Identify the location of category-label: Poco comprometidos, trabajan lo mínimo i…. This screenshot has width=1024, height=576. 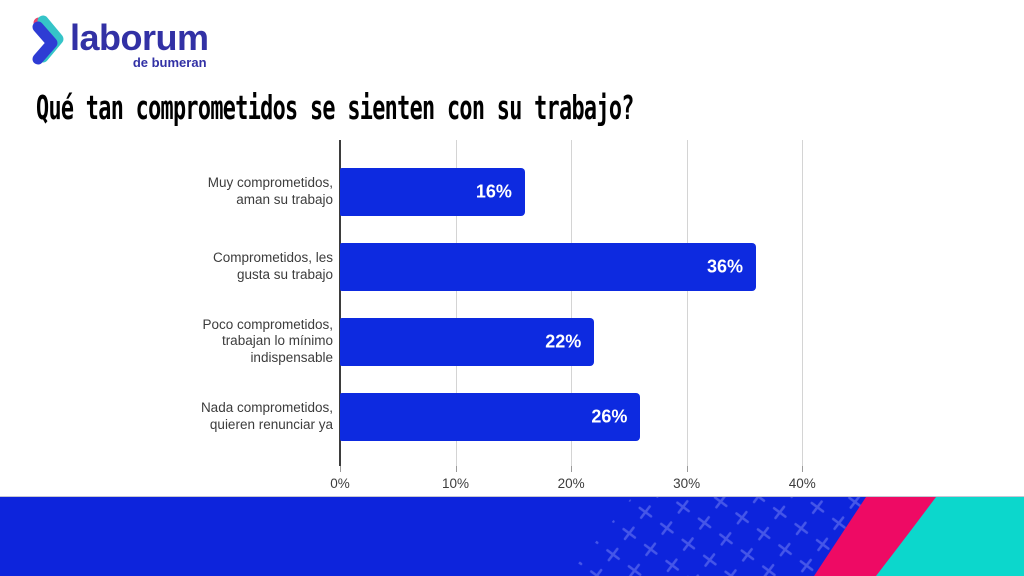
(267, 340).